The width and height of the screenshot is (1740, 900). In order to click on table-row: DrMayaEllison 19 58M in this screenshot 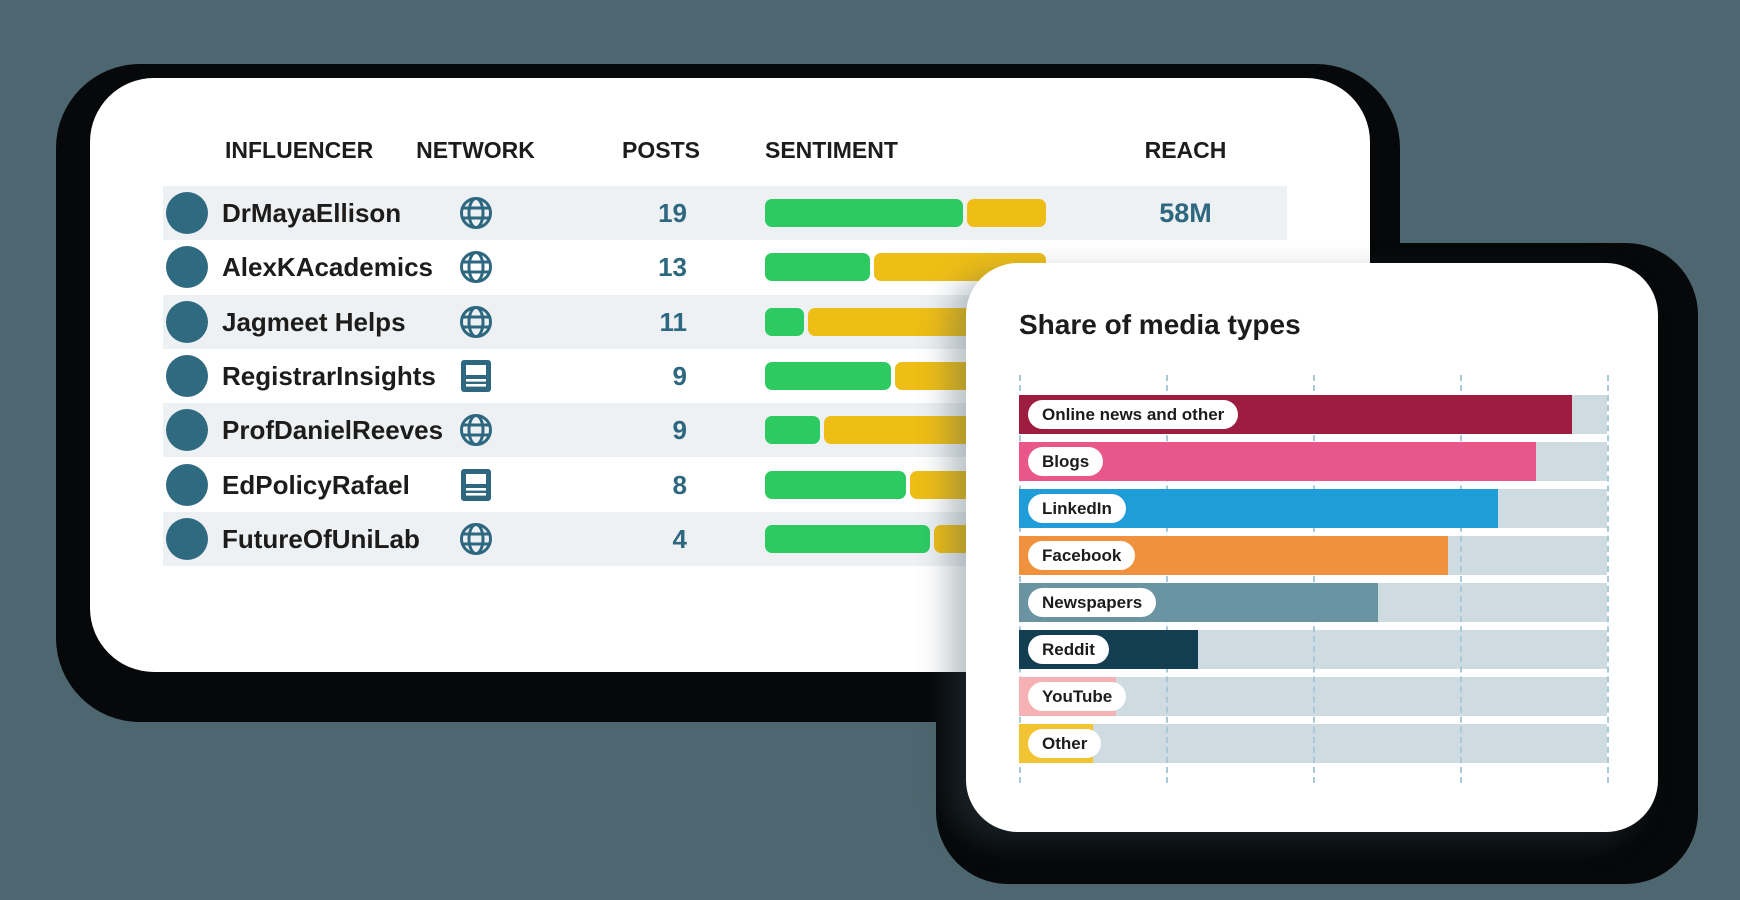, I will do `click(725, 213)`.